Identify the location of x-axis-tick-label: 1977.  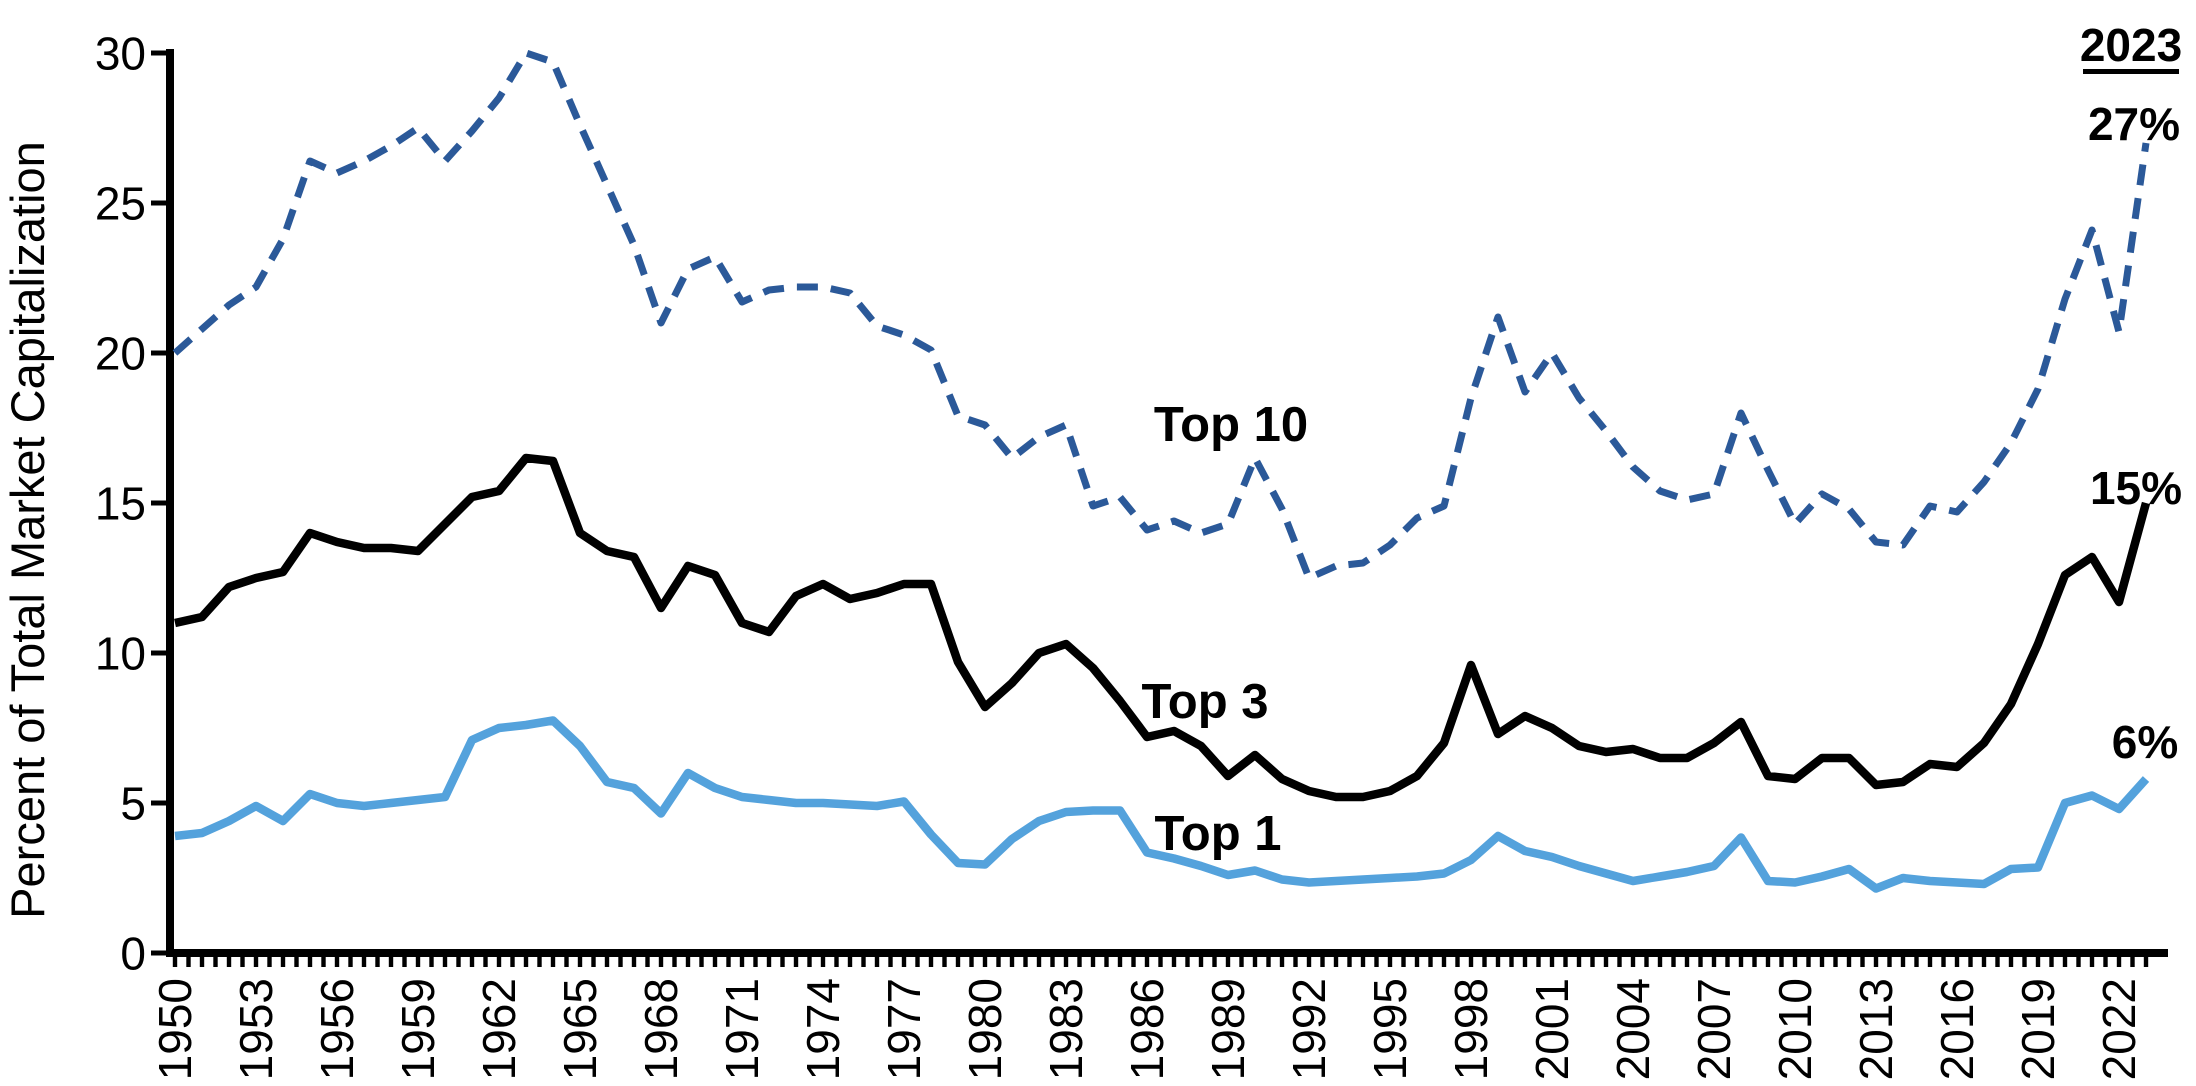
(904, 1029).